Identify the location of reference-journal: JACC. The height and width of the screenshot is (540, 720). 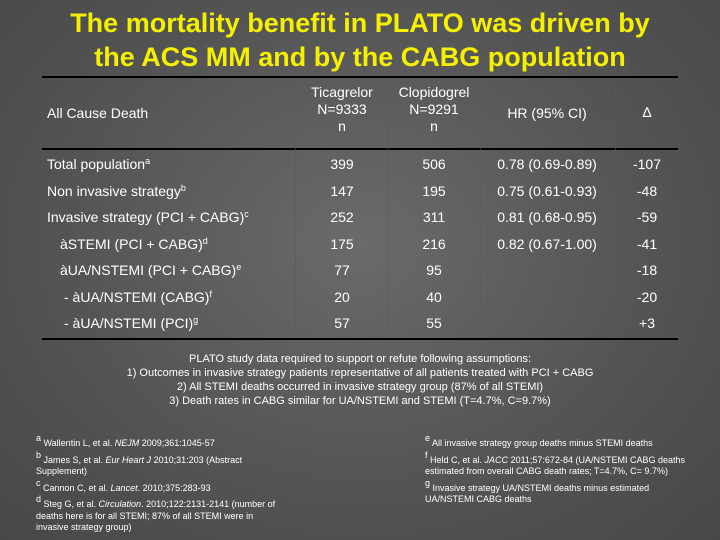
(496, 459).